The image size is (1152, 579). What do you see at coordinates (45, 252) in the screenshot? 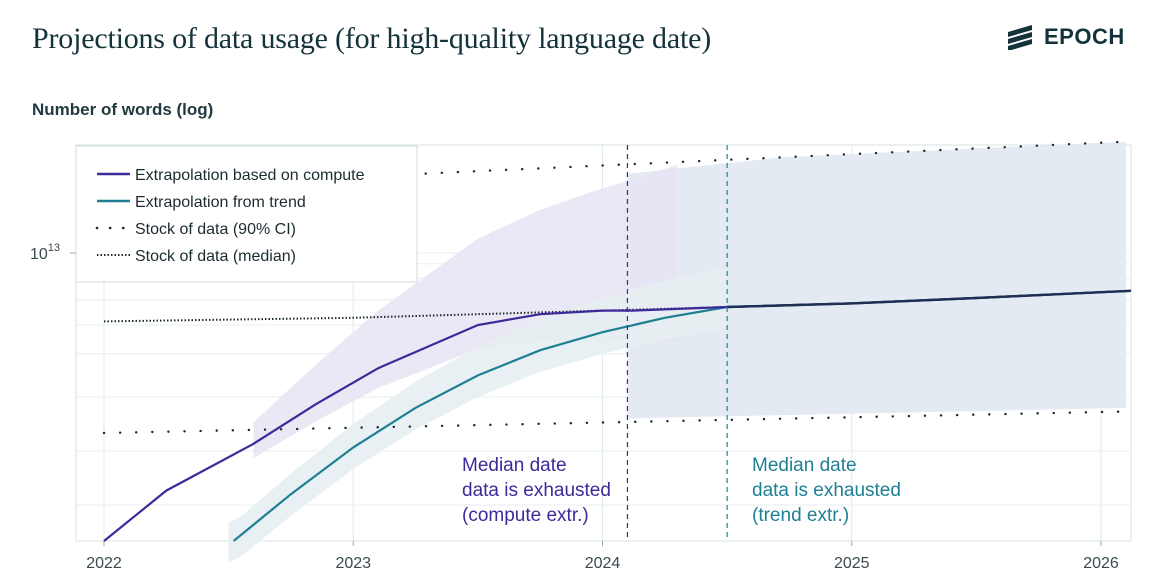
I see `y-tick-label: 1013` at bounding box center [45, 252].